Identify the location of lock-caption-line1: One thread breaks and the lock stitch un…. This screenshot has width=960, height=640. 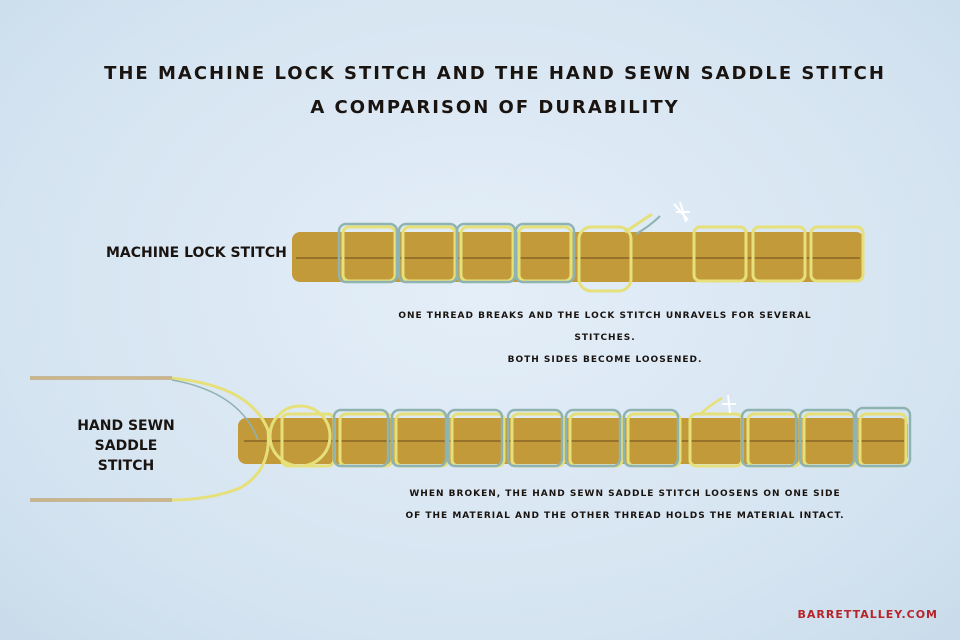
(605, 327).